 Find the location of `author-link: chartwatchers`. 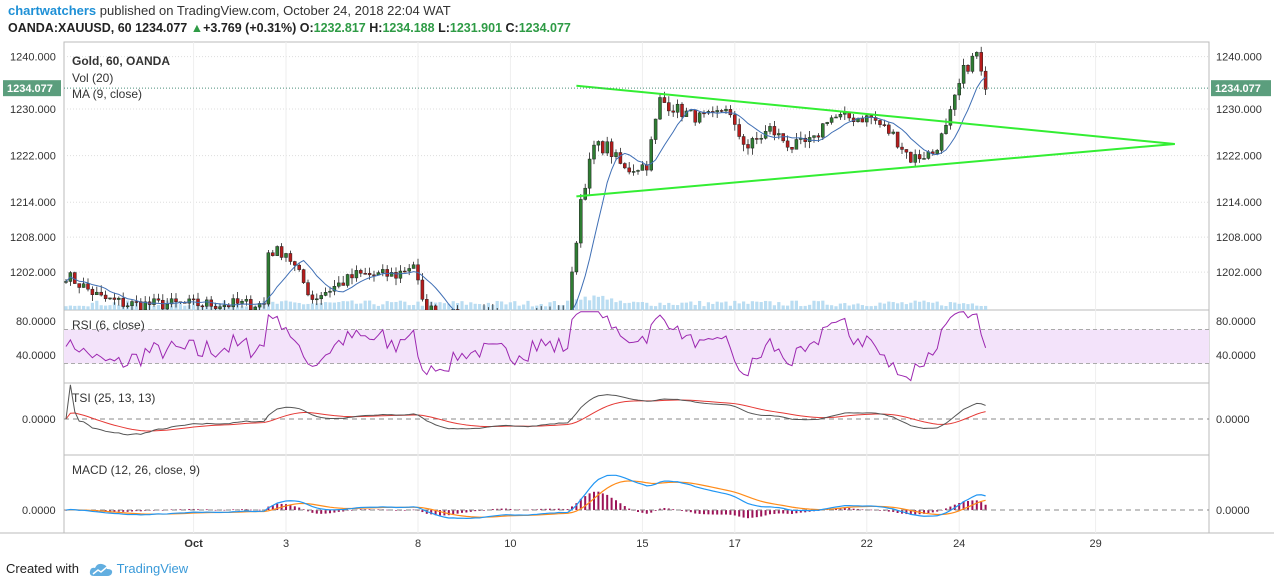

author-link: chartwatchers is located at coordinates (52, 10).